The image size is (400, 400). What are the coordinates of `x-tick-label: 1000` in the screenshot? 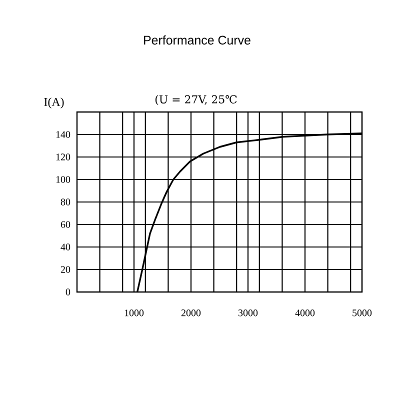 It's located at (134, 313).